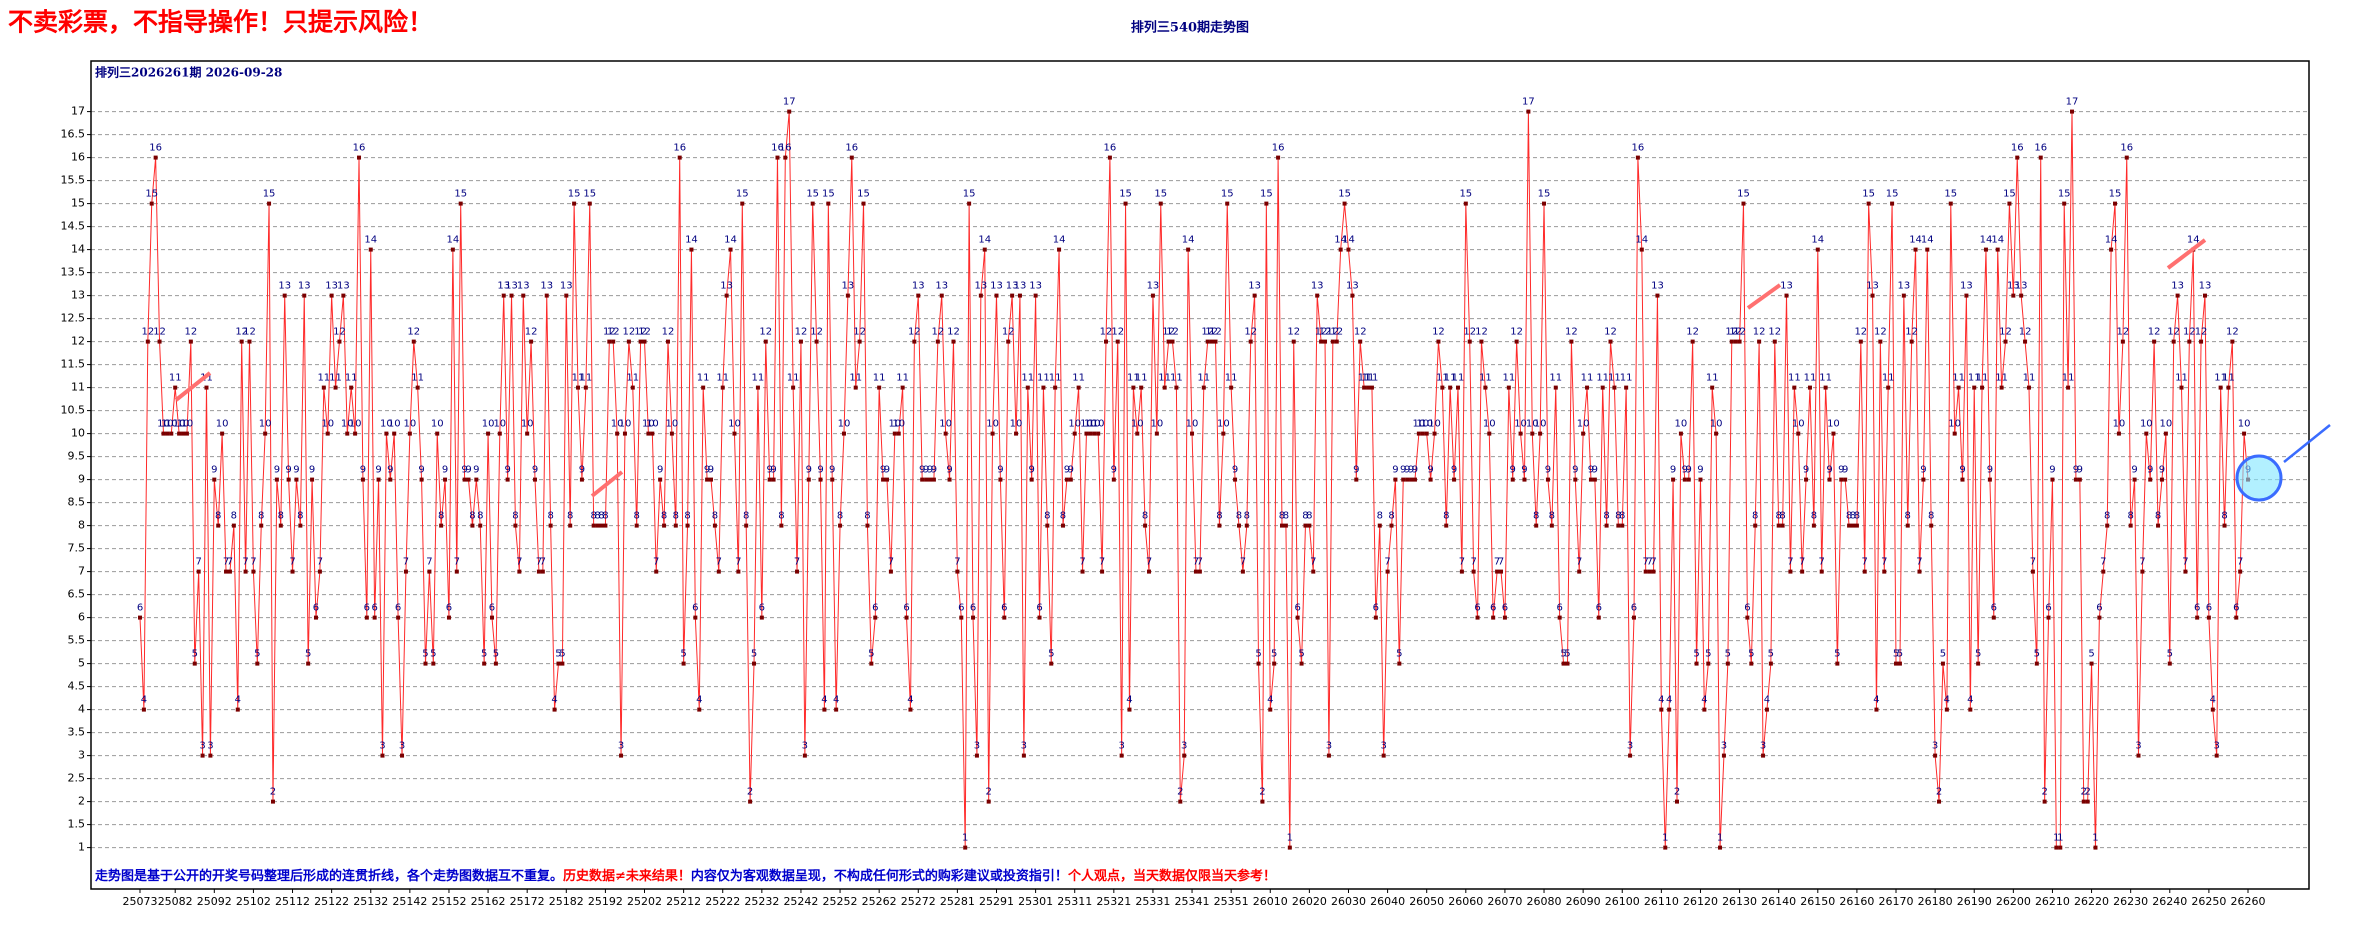  What do you see at coordinates (81, 709) in the screenshot?
I see `y-tick-label: 4` at bounding box center [81, 709].